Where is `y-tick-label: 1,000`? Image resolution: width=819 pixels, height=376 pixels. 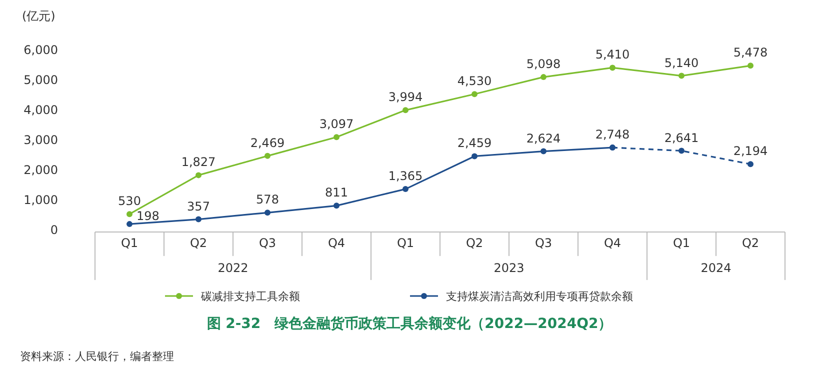 y-tick-label: 1,000 is located at coordinates (41, 200).